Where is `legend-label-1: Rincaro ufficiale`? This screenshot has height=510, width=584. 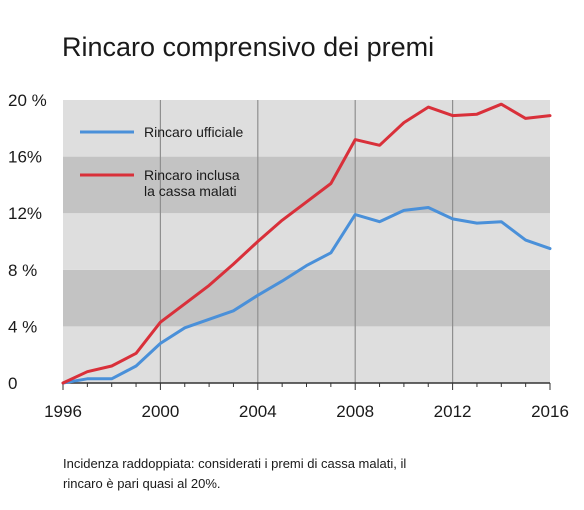
legend-label-1: Rincaro ufficiale is located at coordinates (194, 132).